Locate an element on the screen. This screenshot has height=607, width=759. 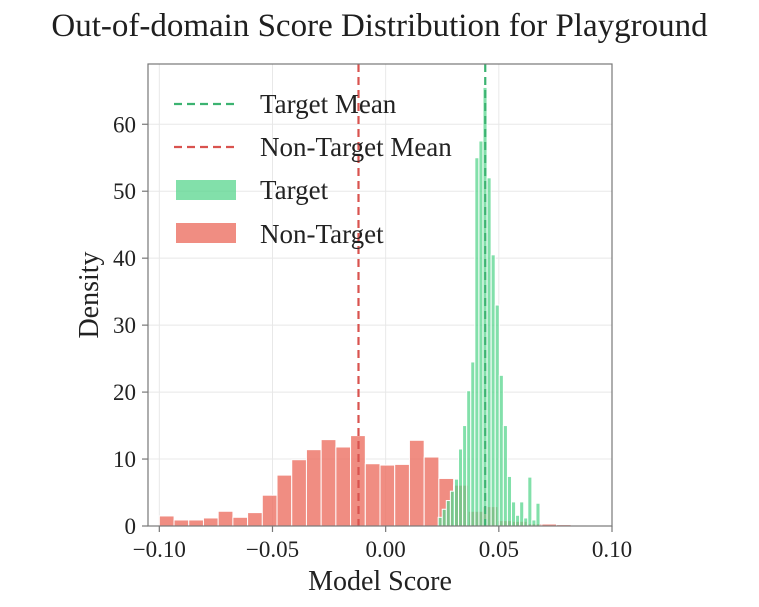
legend-item-target-mean: Target Mean is located at coordinates (285, 104).